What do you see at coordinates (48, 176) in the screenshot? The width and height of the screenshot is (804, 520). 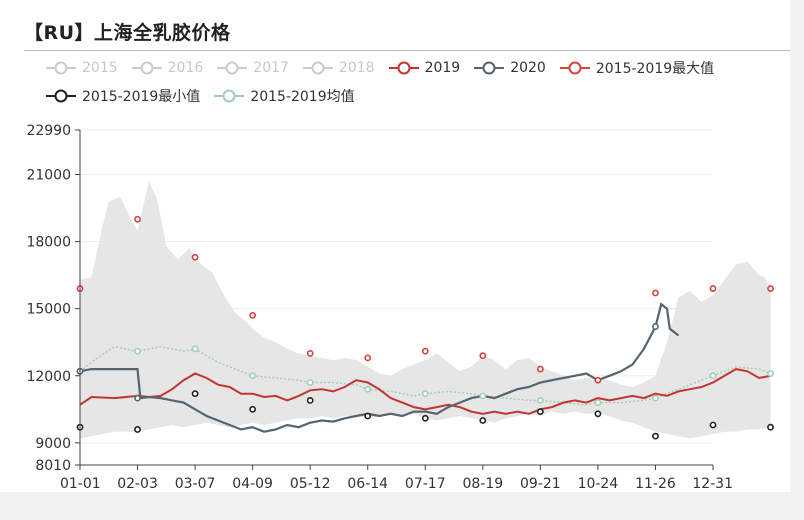 I see `y-tick-label: 21000` at bounding box center [48, 176].